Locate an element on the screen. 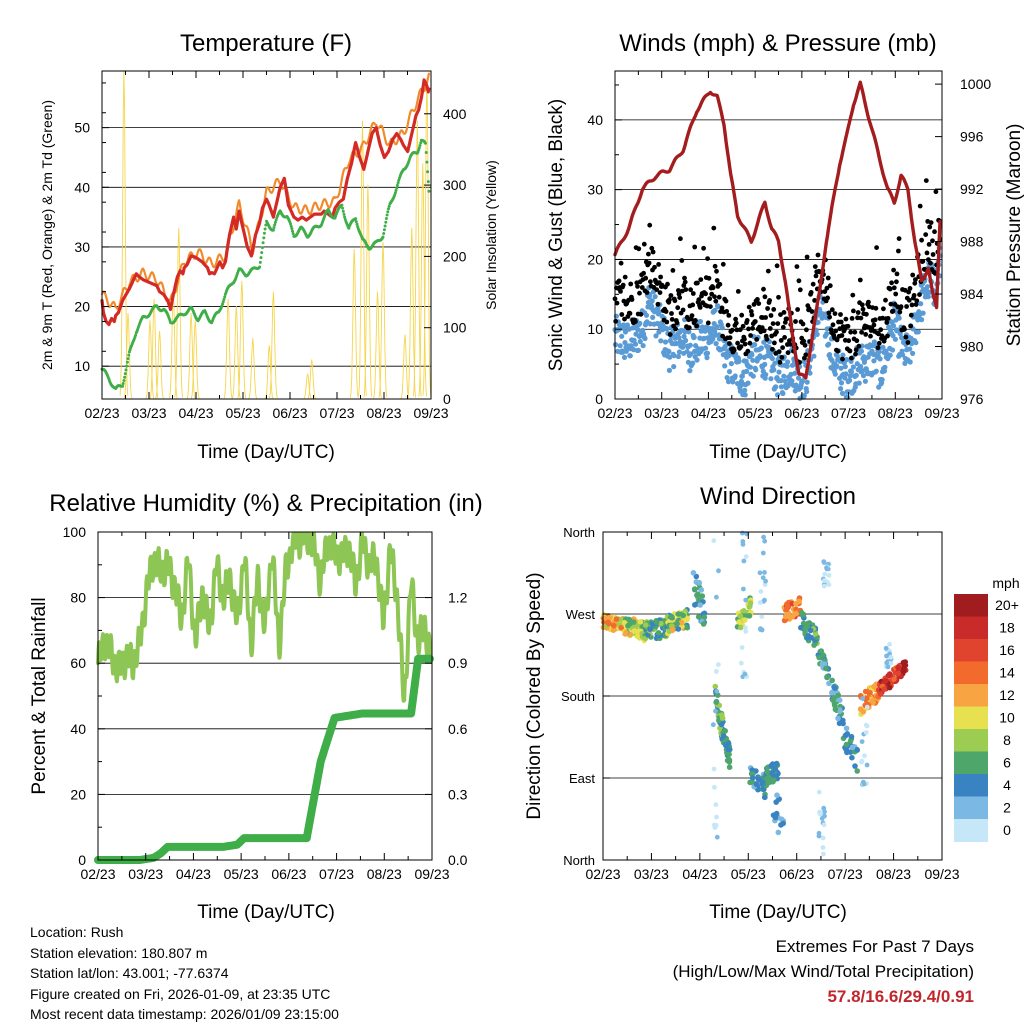 This screenshot has width=1024, height=1025. temperature-ylabel: 2m & 9m T (Red, Orange) & 2m Td (Green) is located at coordinates (47, 235).